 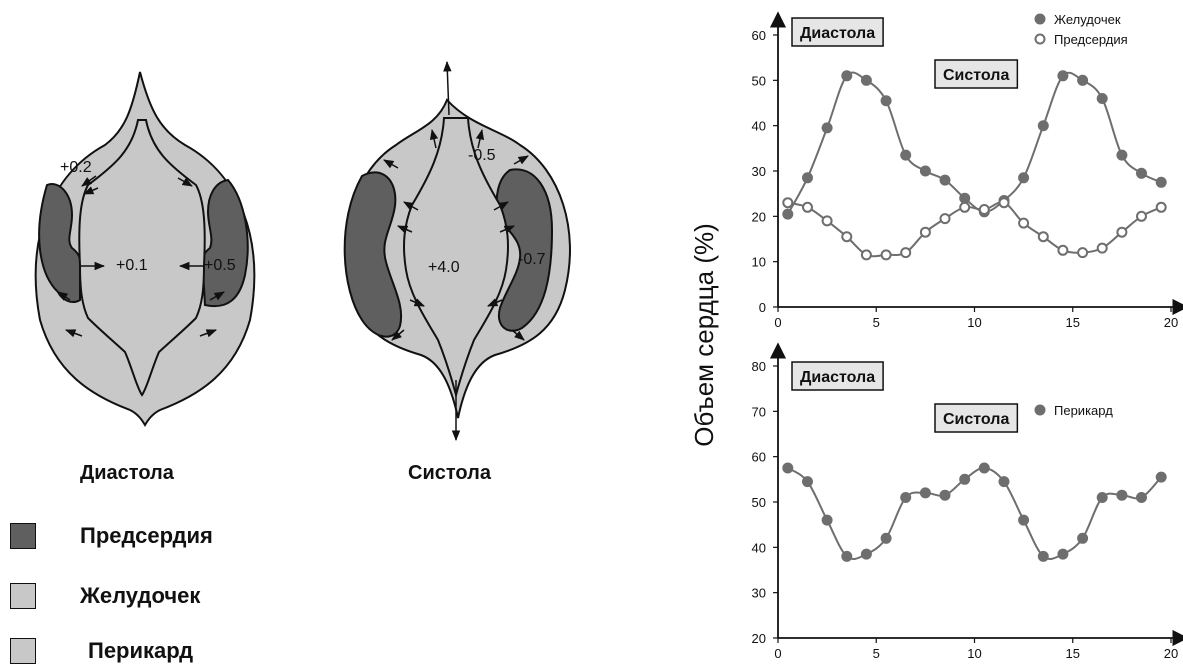 What do you see at coordinates (704, 335) in the screenshot?
I see `y-axis-label: Объем сердца (%)` at bounding box center [704, 335].